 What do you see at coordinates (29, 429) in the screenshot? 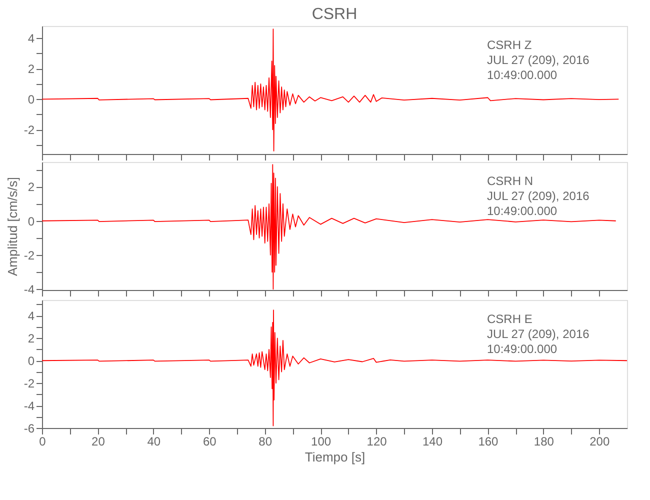
I see `y-tick-label: -6` at bounding box center [29, 429].